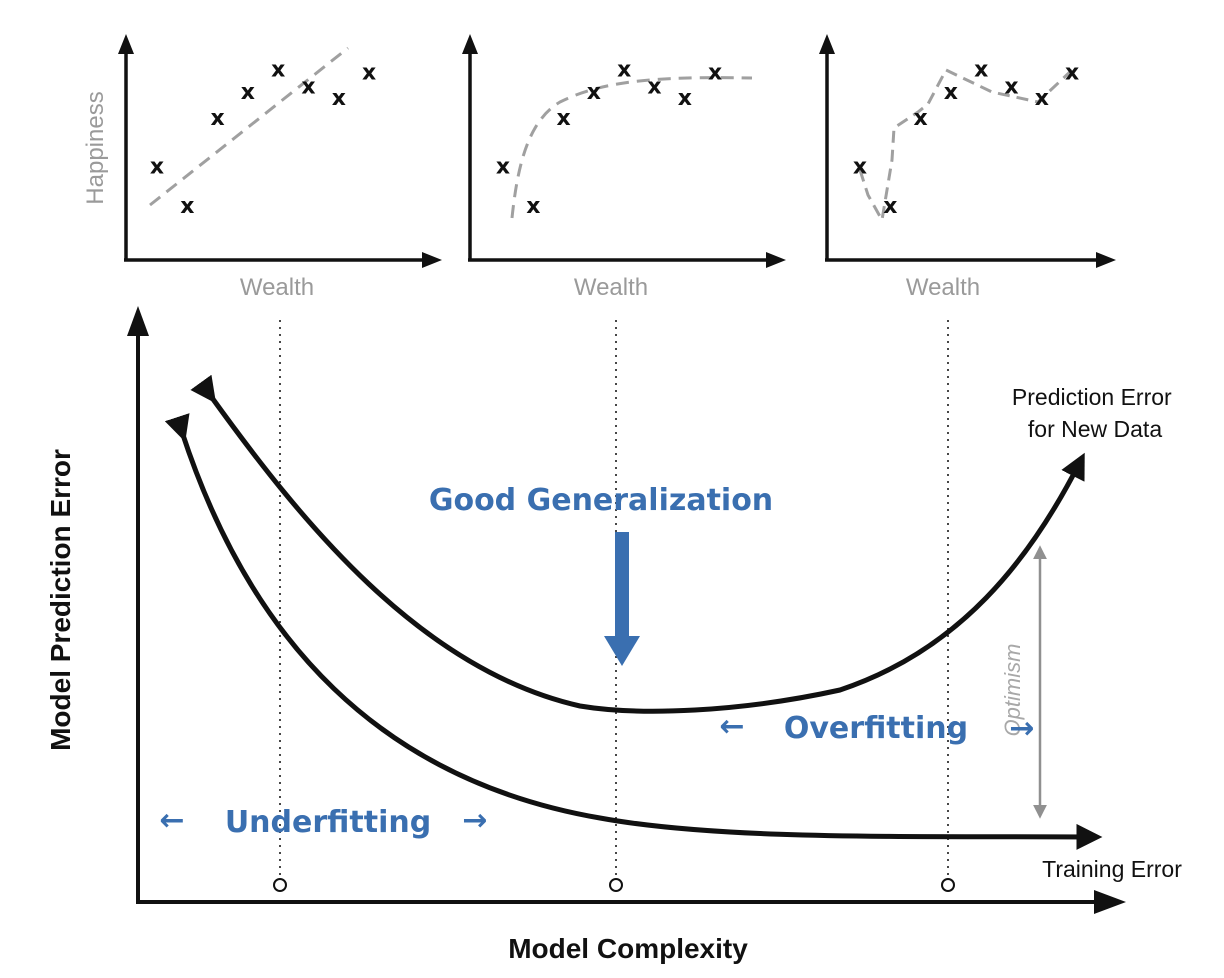 Image resolution: width=1224 pixels, height=978 pixels. What do you see at coordinates (138, 321) in the screenshot?
I see `main-y-arrow` at bounding box center [138, 321].